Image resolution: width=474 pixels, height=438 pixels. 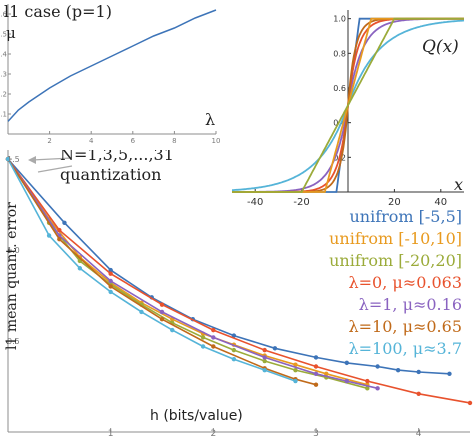 What do you see at coordinates (13, 159) in the screenshot?
I see `main-ytick-label: 1.5` at bounding box center [13, 159].